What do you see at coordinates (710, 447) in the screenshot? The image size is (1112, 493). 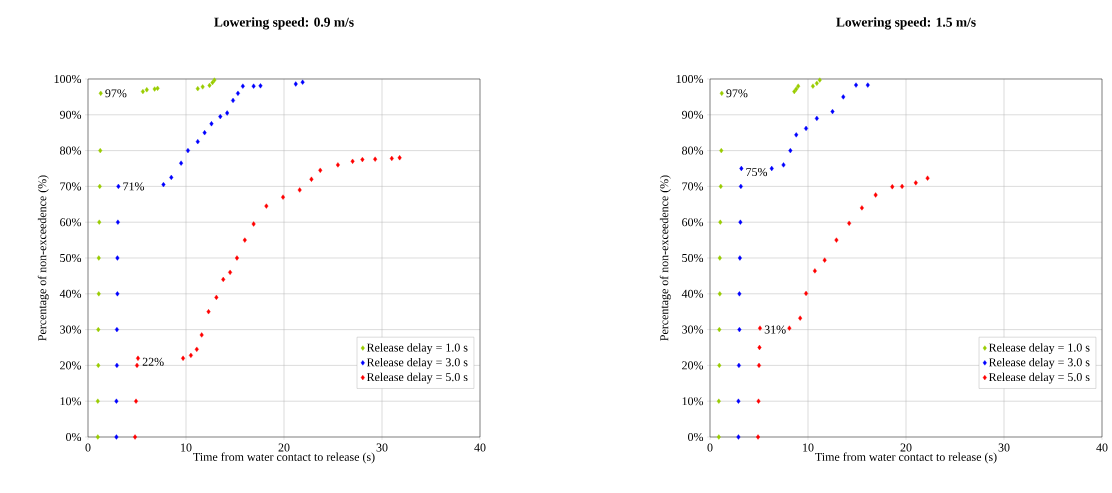 I see `x-tick-label: 0` at bounding box center [710, 447].